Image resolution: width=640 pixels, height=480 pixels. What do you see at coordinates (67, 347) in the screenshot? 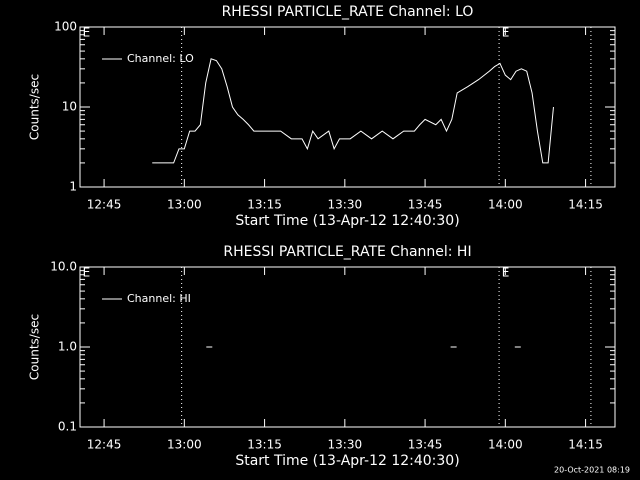
I see `y-tick-label: 1.0` at bounding box center [67, 347].